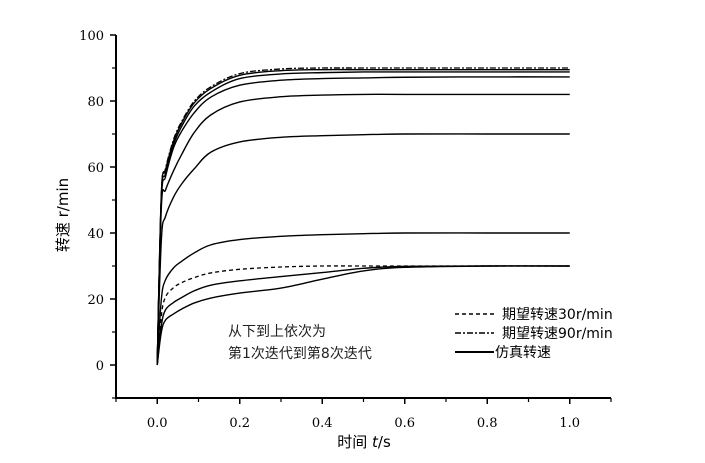  I want to click on y-tick-label: 40, so click(95, 234).